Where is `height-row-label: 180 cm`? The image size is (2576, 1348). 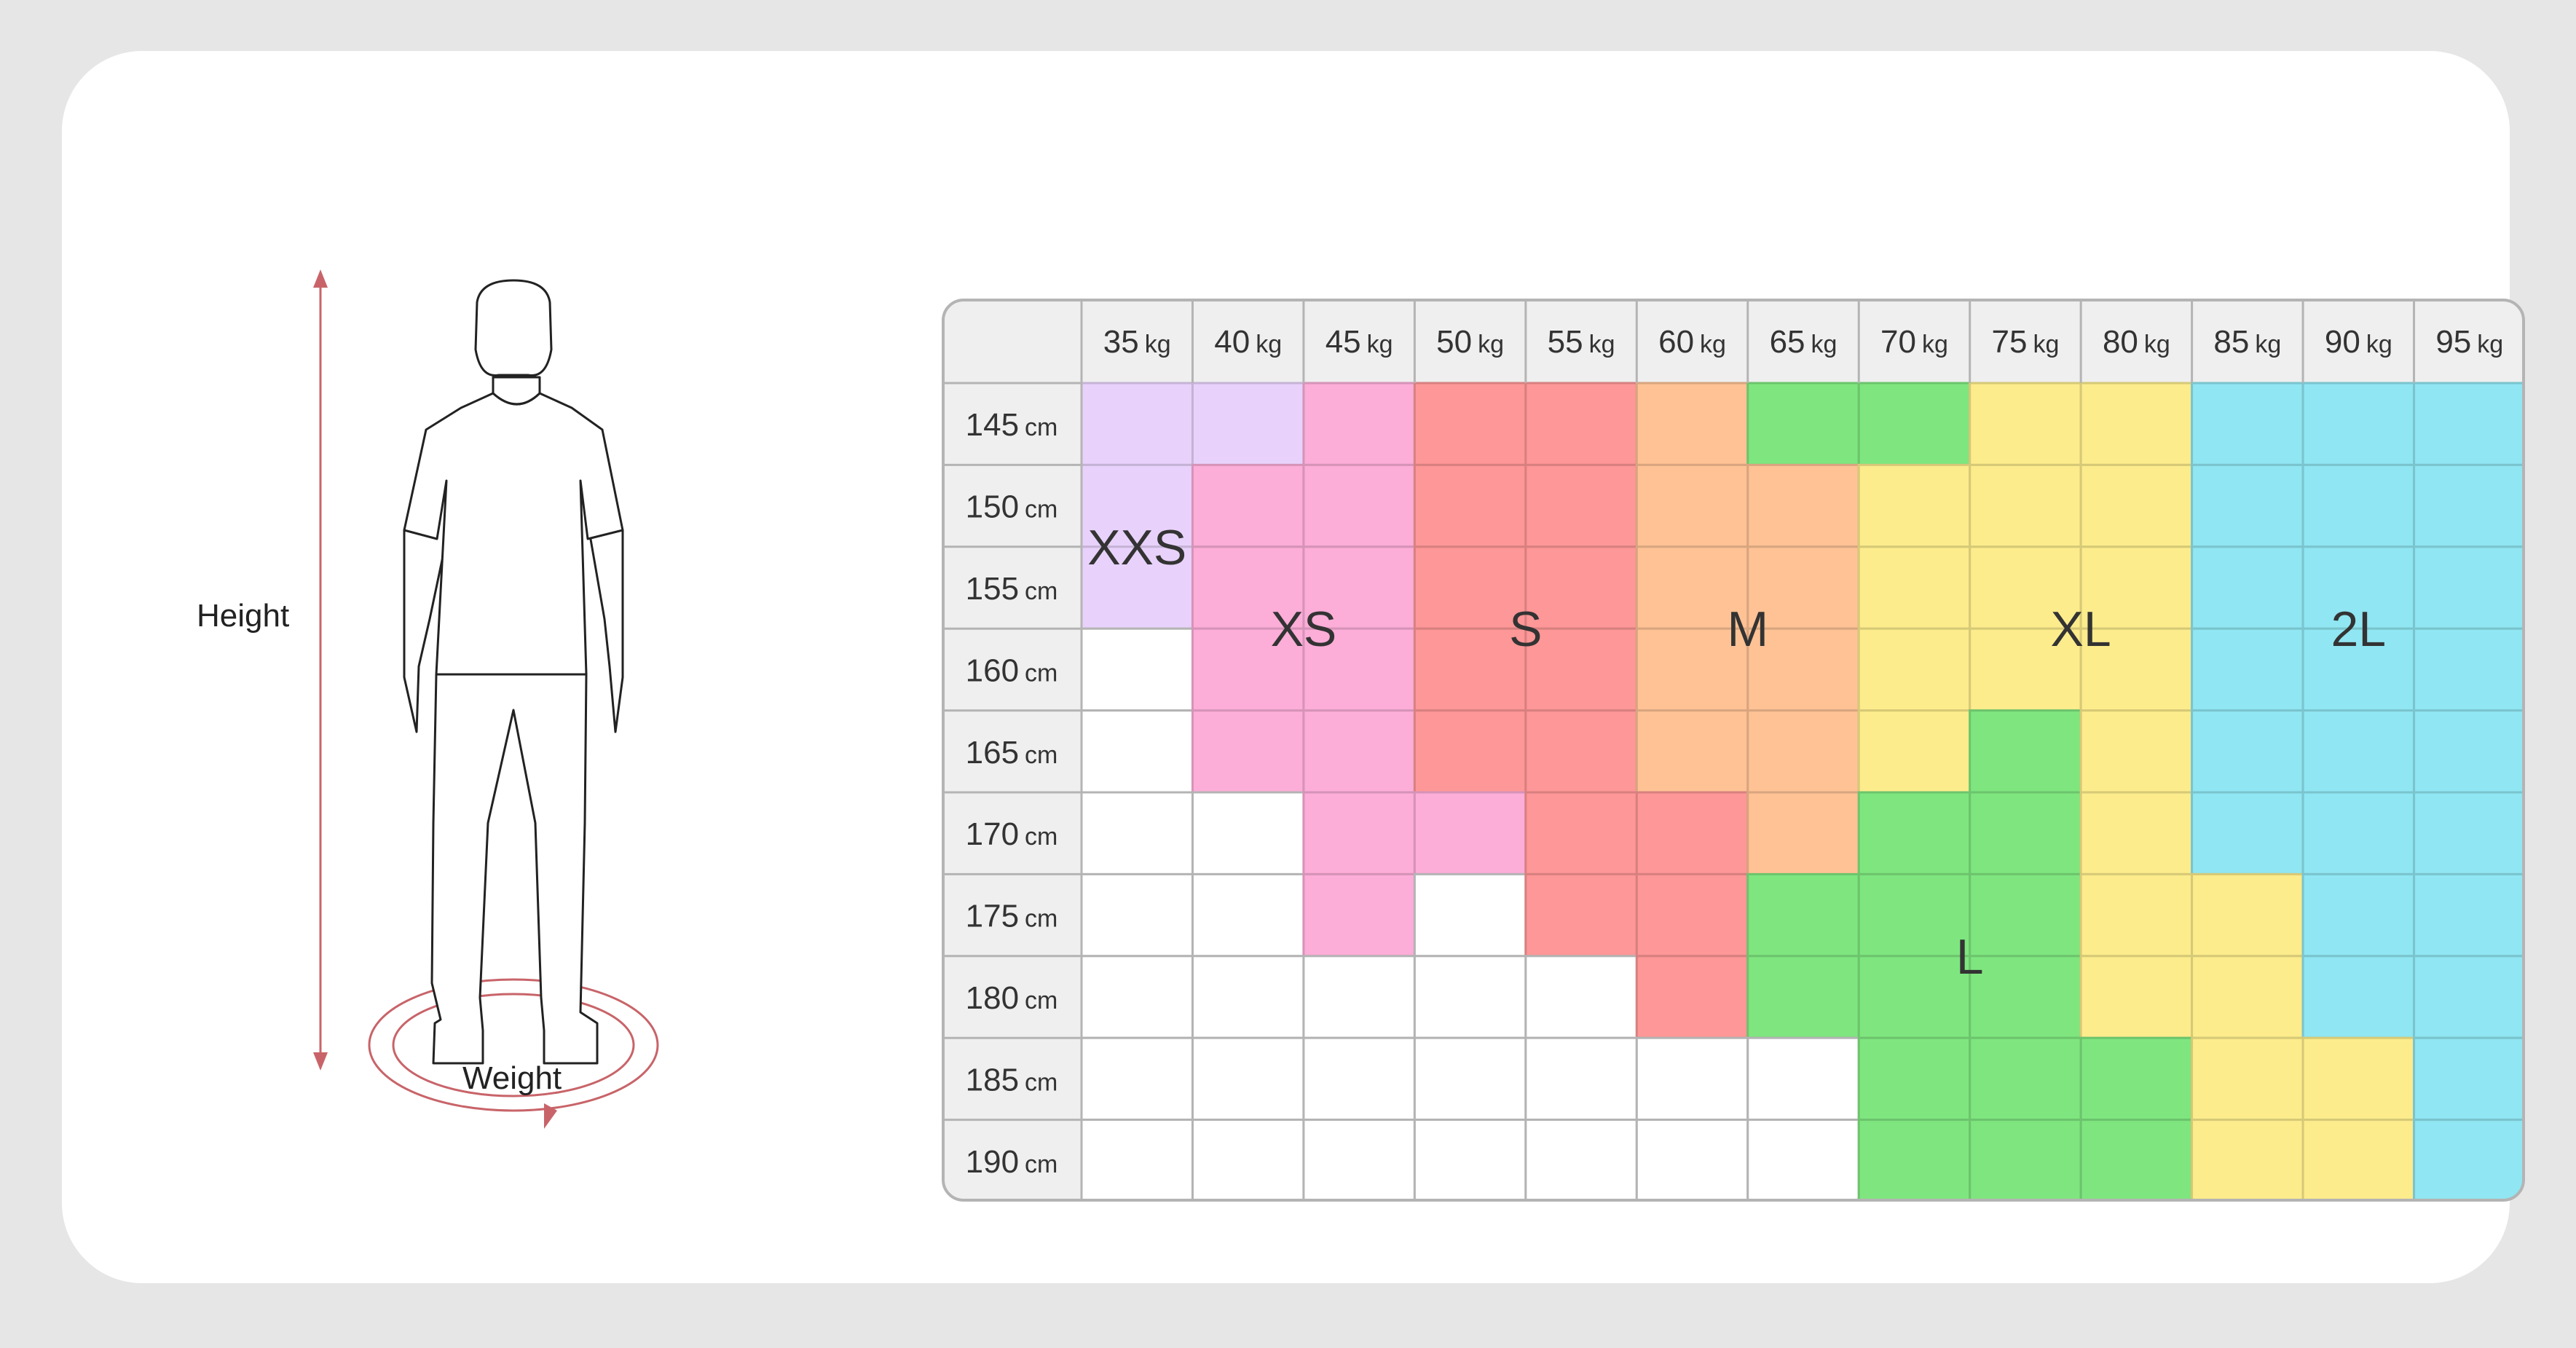 height-row-label: 180 cm is located at coordinates (1012, 998).